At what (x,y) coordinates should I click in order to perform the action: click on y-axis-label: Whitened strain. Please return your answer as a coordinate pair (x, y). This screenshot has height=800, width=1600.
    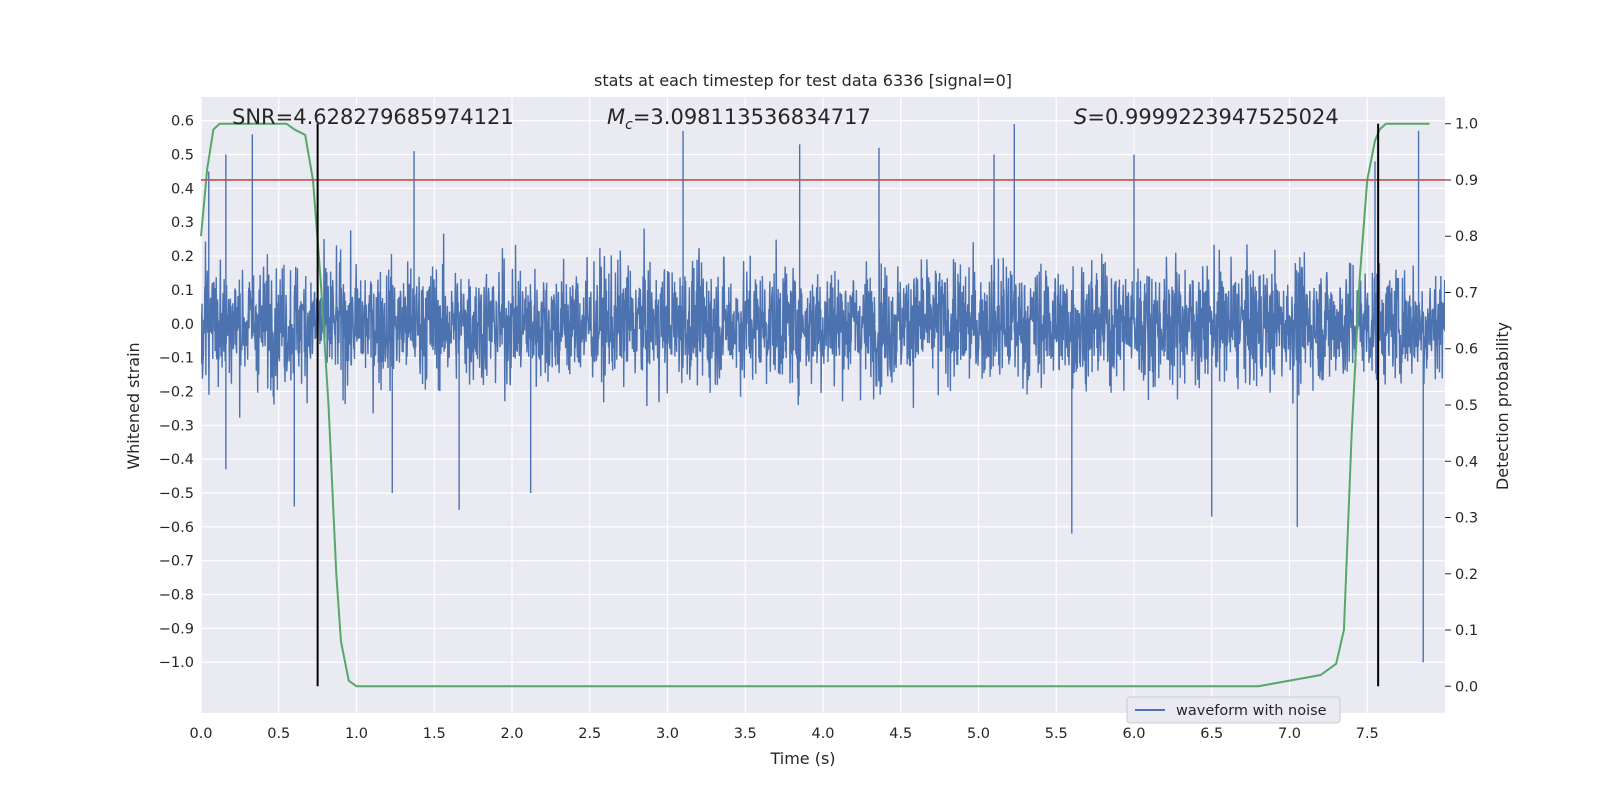
    Looking at the image, I should click on (133, 405).